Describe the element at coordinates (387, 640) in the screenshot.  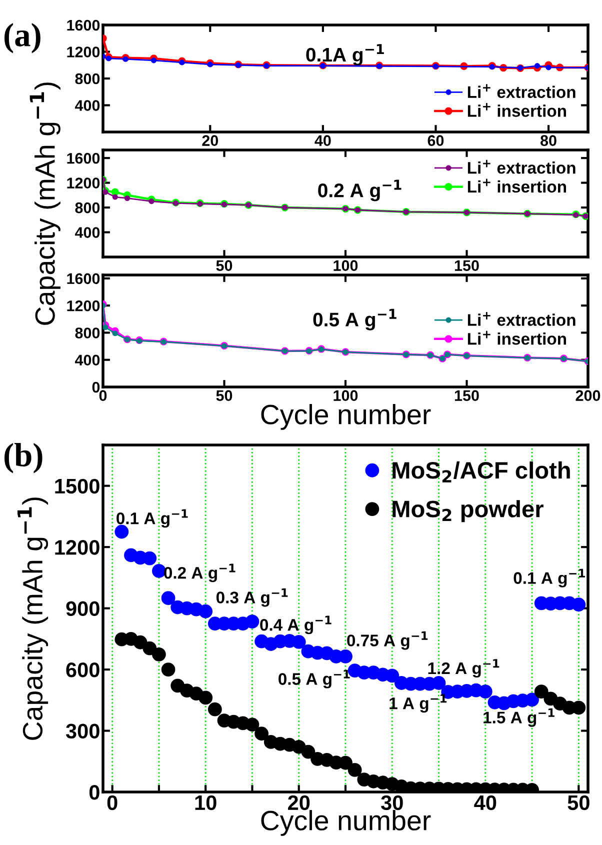
I see `annotation: 0.75 A g$^{−1}$` at that location.